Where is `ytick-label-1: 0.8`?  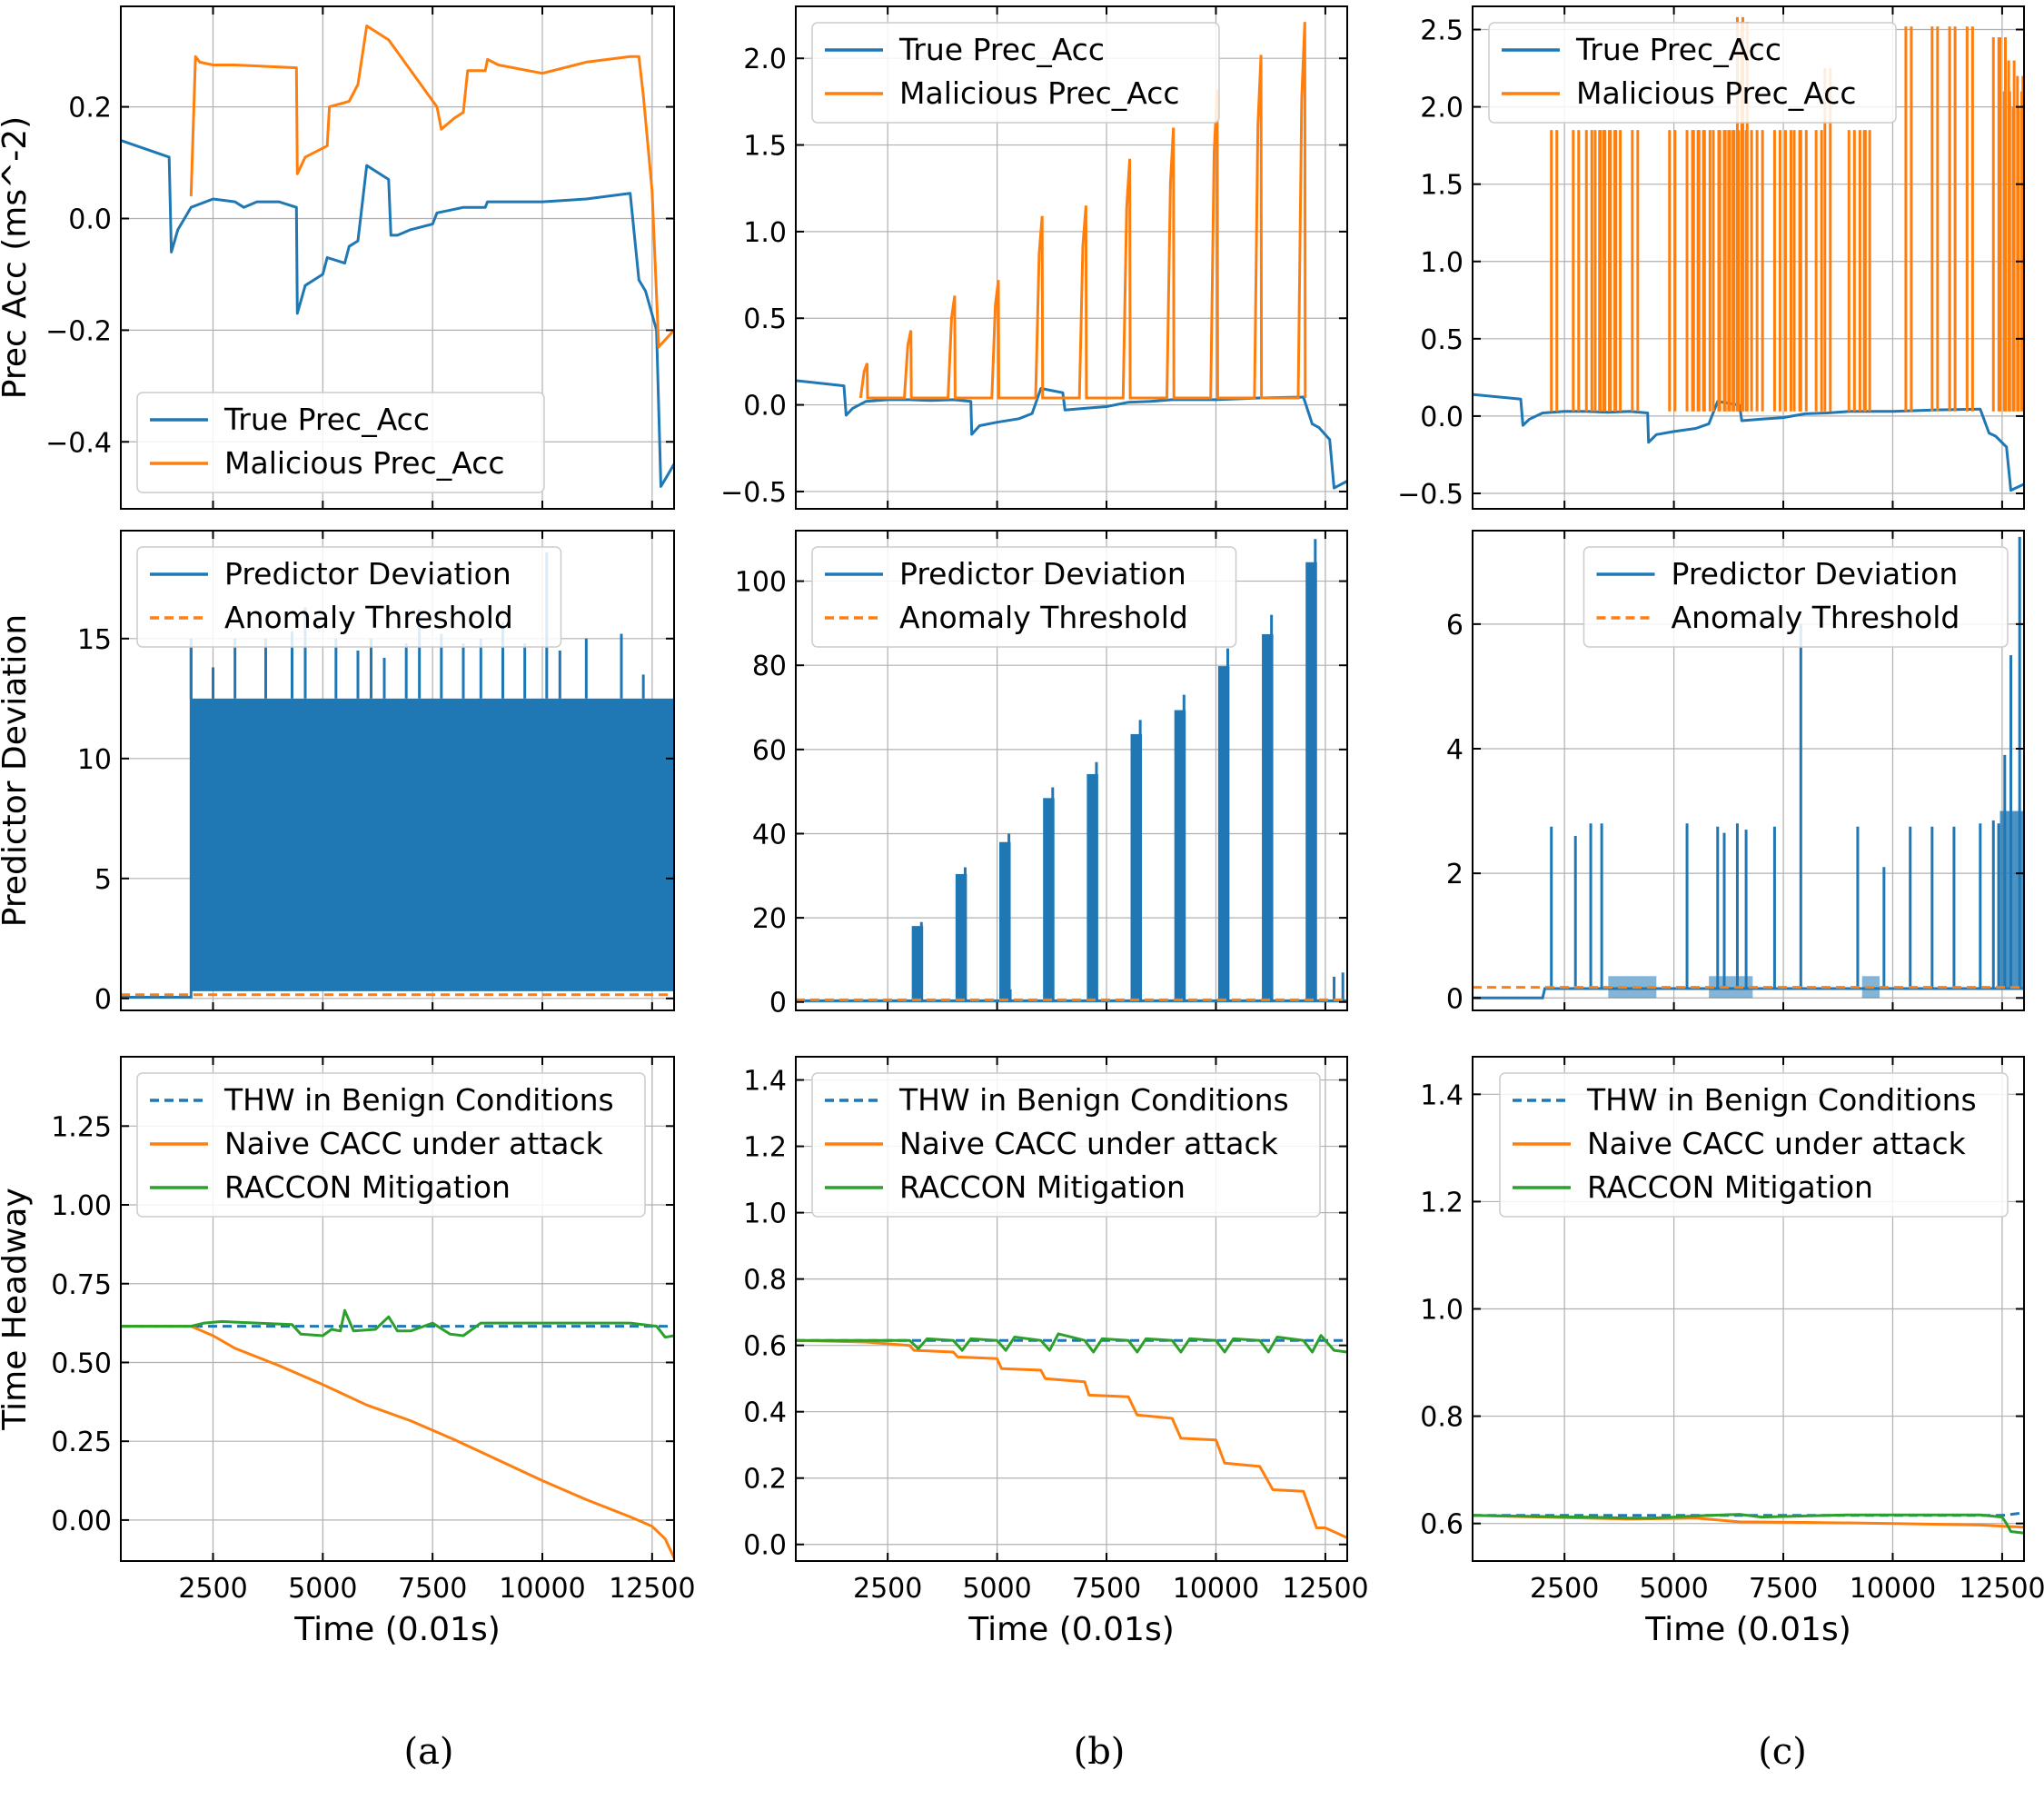
ytick-label-1: 0.8 is located at coordinates (1442, 1418).